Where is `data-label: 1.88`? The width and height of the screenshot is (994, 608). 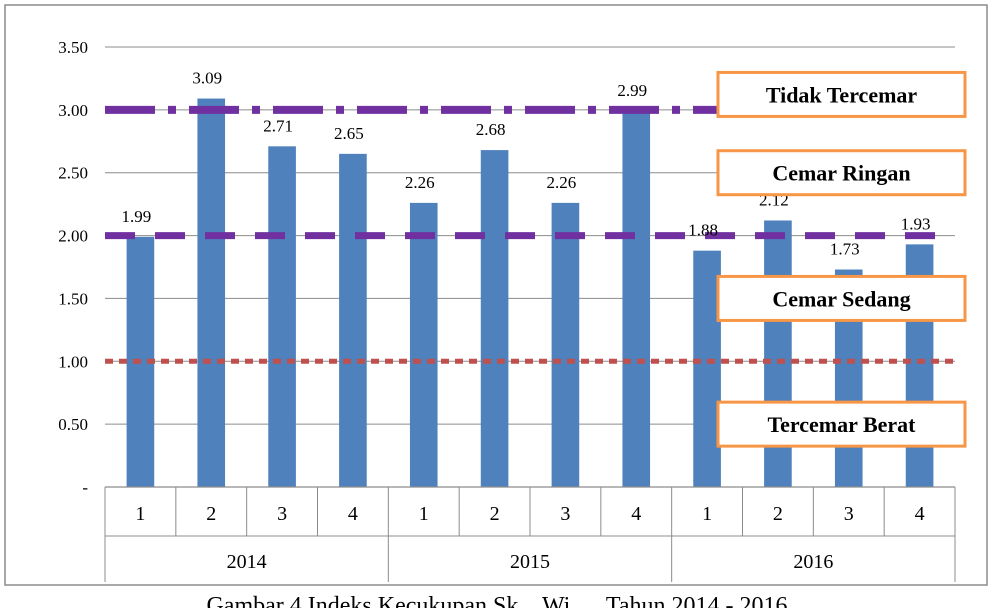 data-label: 1.88 is located at coordinates (703, 230).